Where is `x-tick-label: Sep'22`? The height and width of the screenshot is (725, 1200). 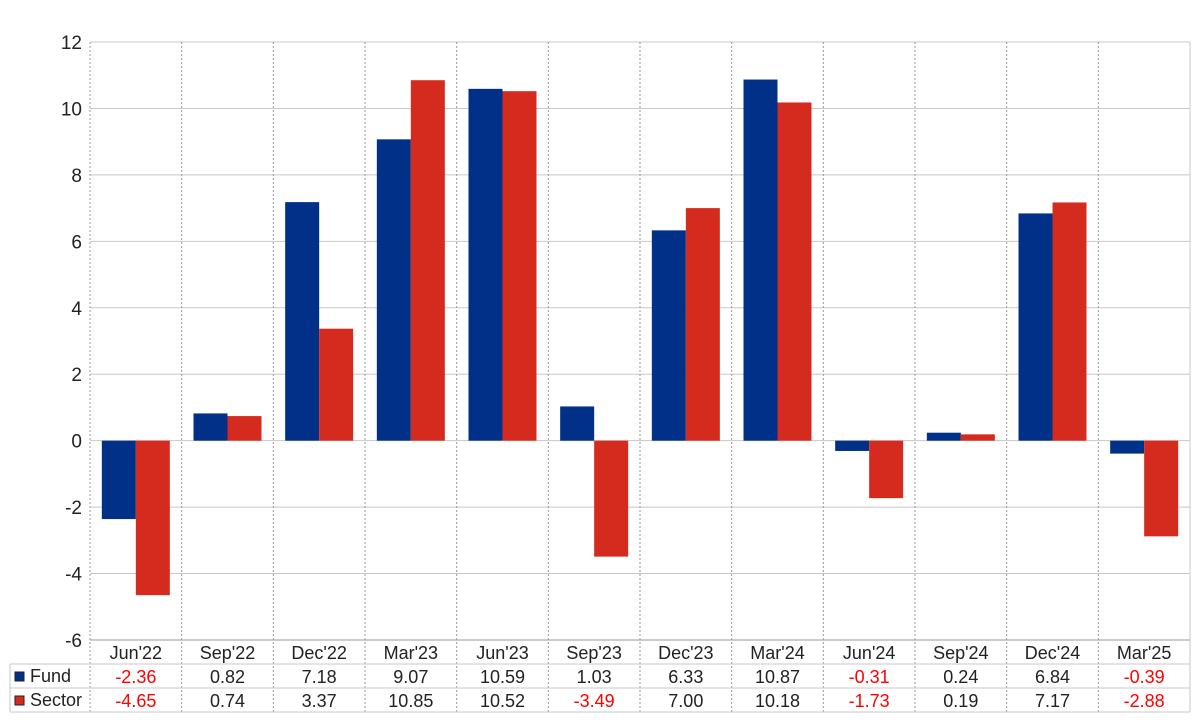 x-tick-label: Sep'22 is located at coordinates (228, 653).